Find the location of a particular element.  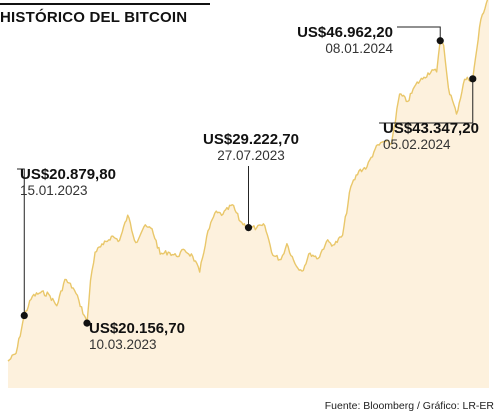

annotation-value: US$43.347,20 is located at coordinates (431, 128).